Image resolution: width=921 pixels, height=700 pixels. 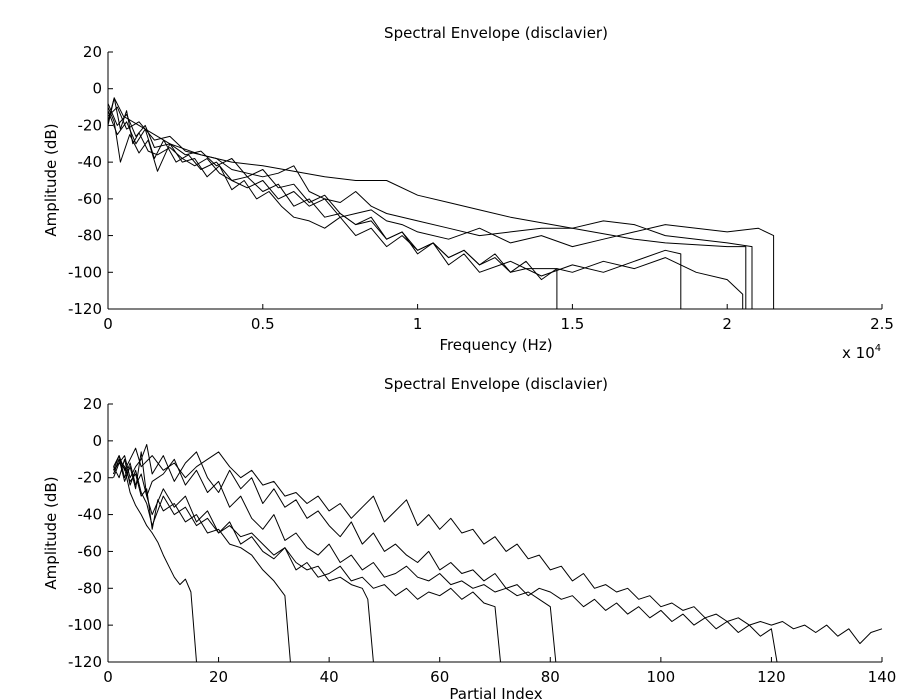 What do you see at coordinates (727, 324) in the screenshot?
I see `x-tick-label: 2` at bounding box center [727, 324].